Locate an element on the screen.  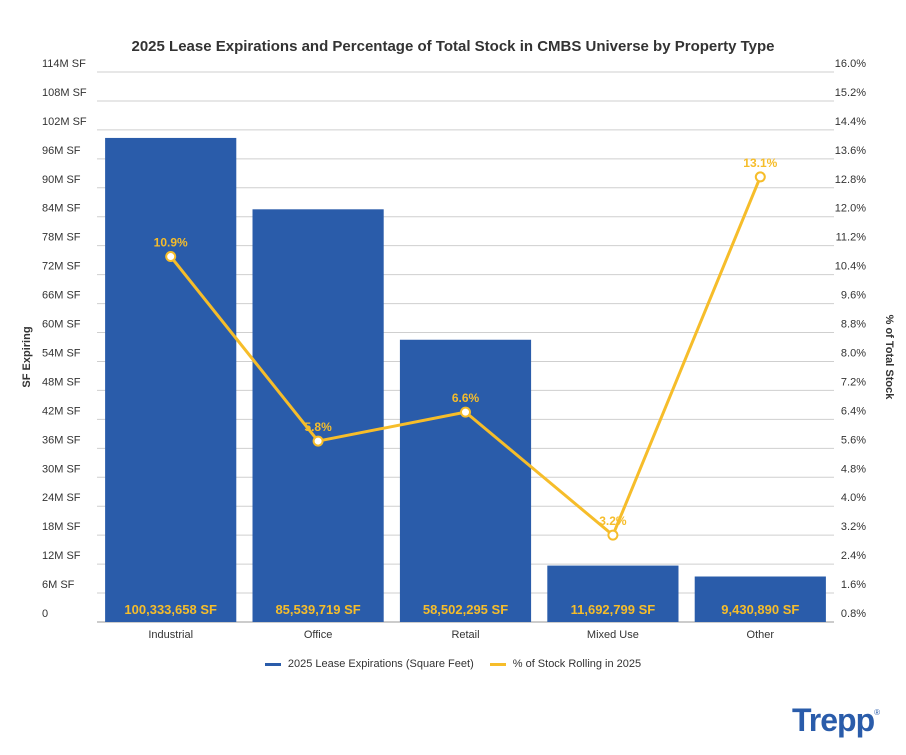
right-axis-title: % of Total Stock is located at coordinates (889, 358).